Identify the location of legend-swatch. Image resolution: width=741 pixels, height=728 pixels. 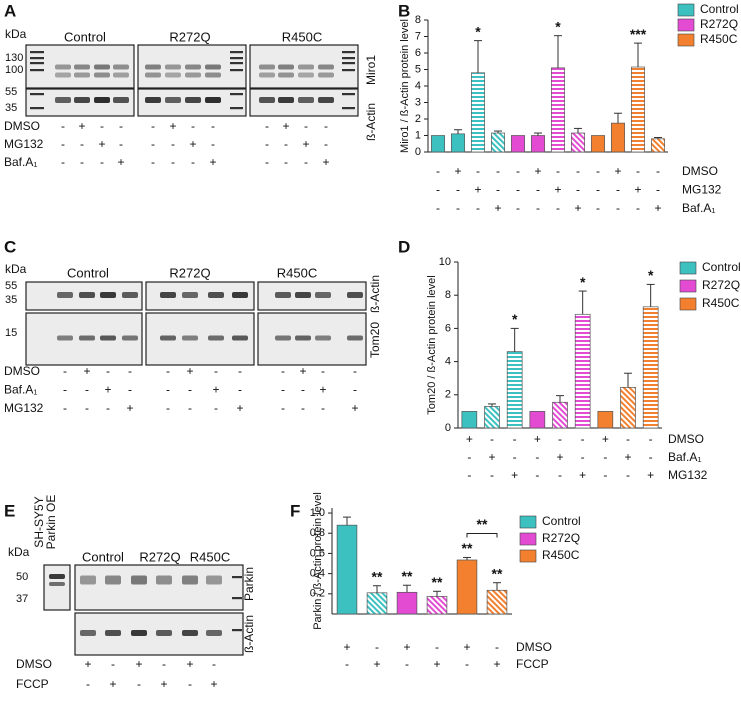
(688, 304).